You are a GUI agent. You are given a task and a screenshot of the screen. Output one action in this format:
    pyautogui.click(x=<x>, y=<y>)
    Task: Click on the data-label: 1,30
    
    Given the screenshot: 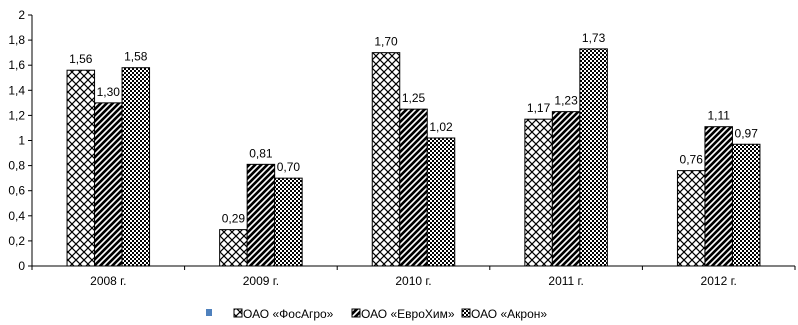 What is the action you would take?
    pyautogui.click(x=109, y=92)
    